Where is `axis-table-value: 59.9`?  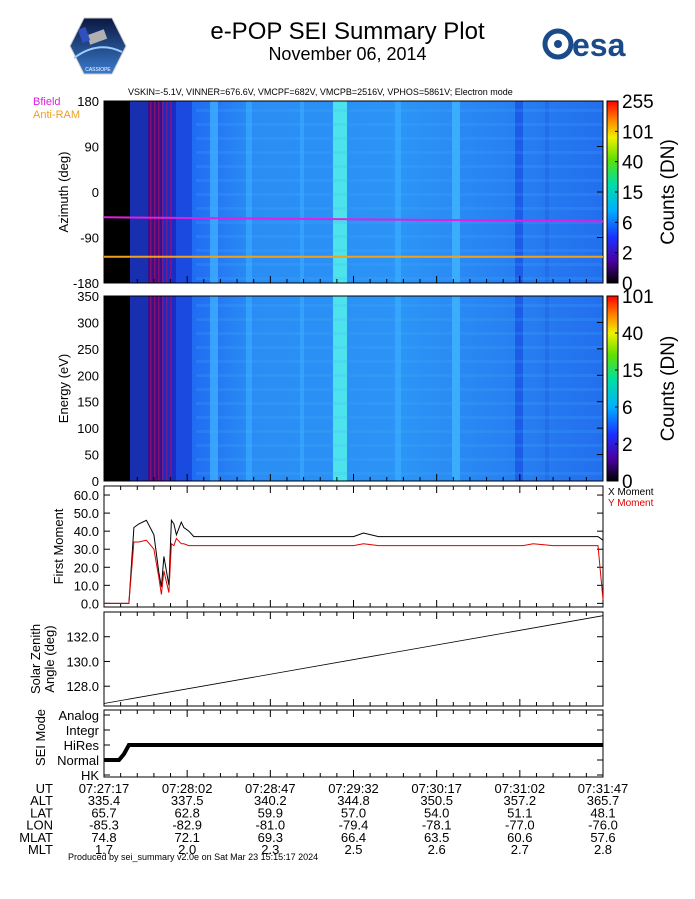
axis-table-value: 59.9 is located at coordinates (270, 812).